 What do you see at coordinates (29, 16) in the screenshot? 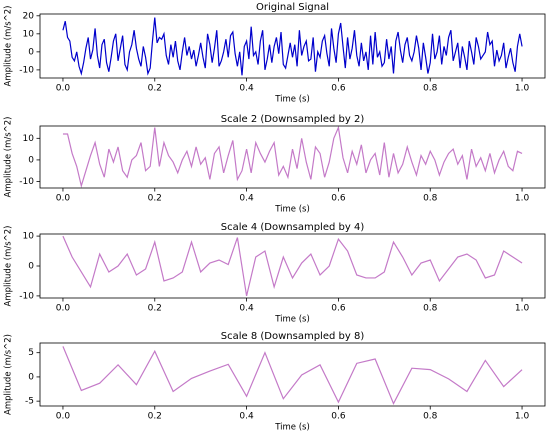
I see `y-tick-label: 20` at bounding box center [29, 16].